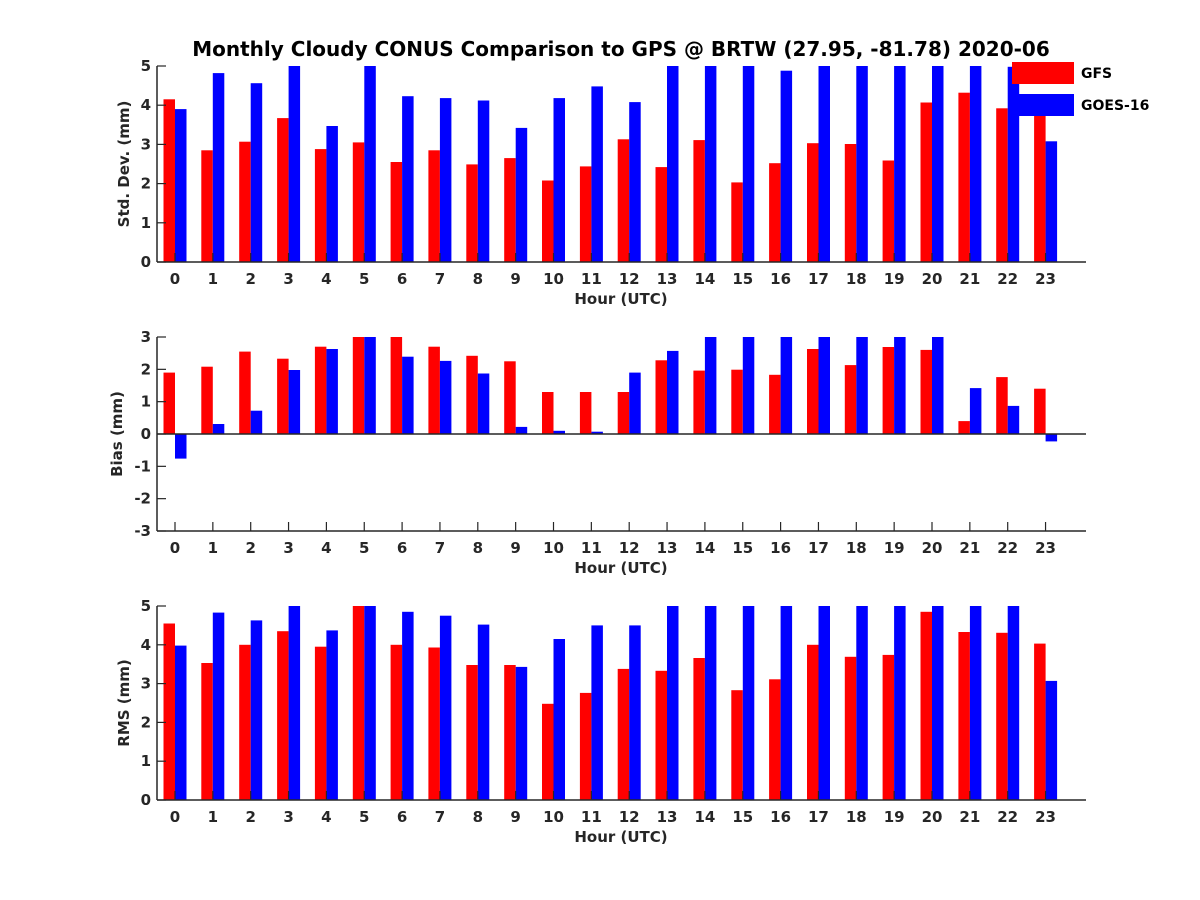 This screenshot has width=1200, height=900. What do you see at coordinates (146, 337) in the screenshot?
I see `y-tick-label: 3` at bounding box center [146, 337].